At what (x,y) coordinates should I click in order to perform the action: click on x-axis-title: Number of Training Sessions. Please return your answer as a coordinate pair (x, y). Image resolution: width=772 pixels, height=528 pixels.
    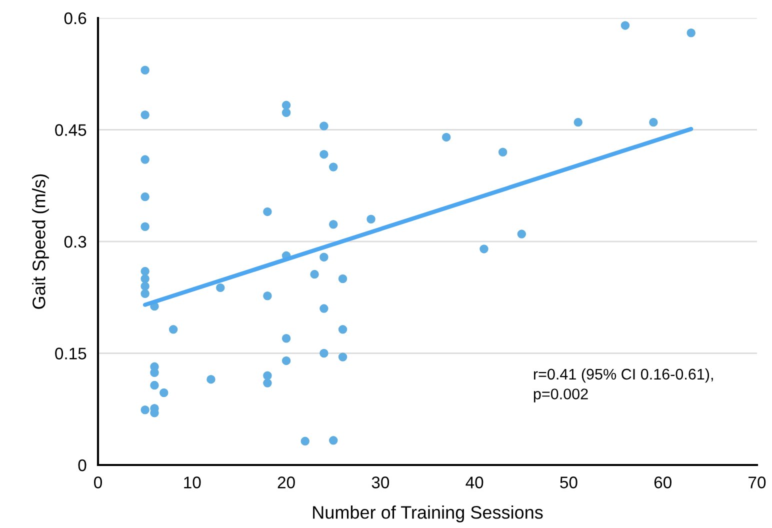
    Looking at the image, I should click on (428, 514).